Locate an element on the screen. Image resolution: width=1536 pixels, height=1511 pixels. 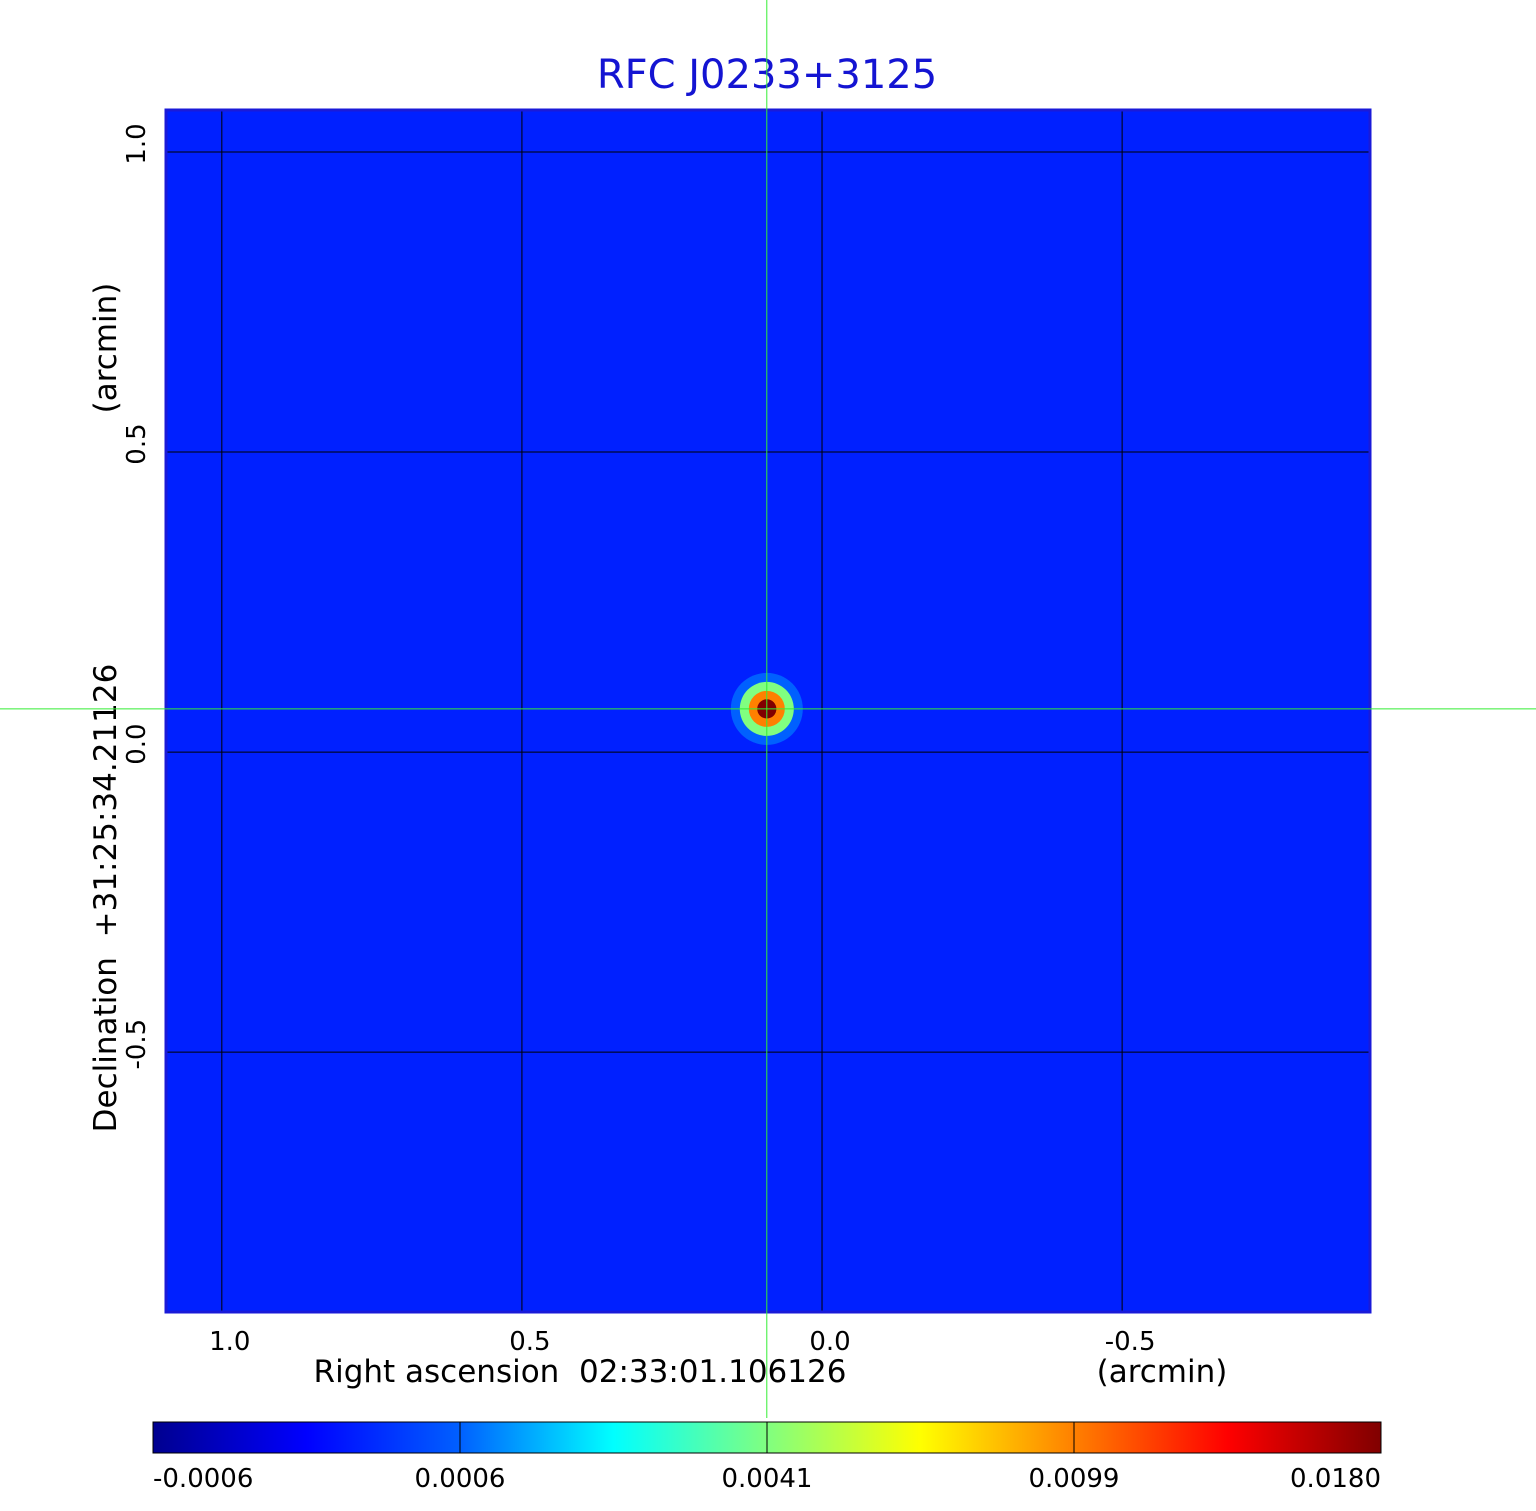
x-tick-label: 0.0 is located at coordinates (829, 1342).